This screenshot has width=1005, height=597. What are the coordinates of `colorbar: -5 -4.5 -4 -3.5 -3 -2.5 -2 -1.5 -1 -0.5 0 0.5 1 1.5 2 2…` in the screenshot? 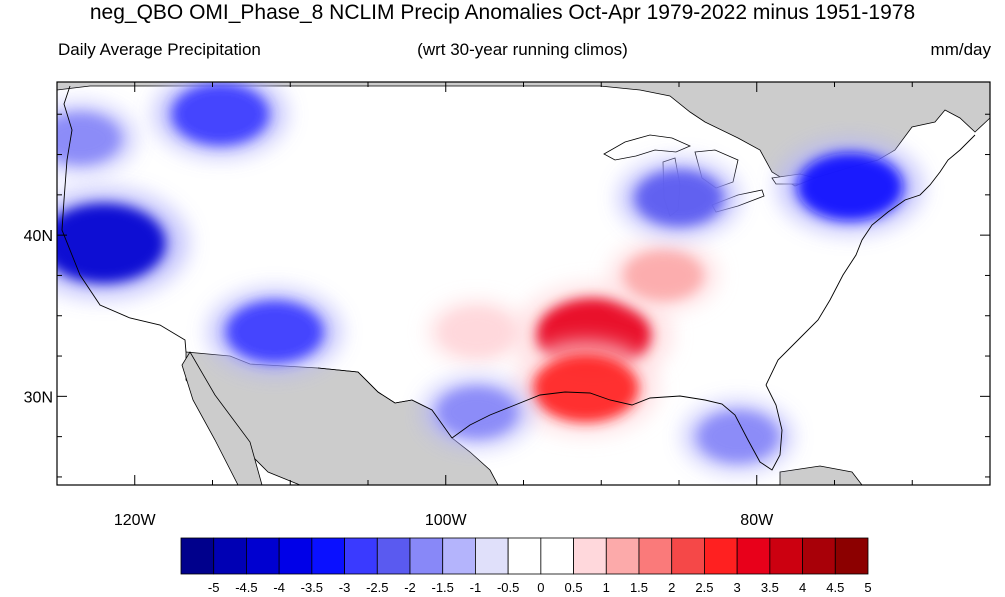 It's located at (526, 566).